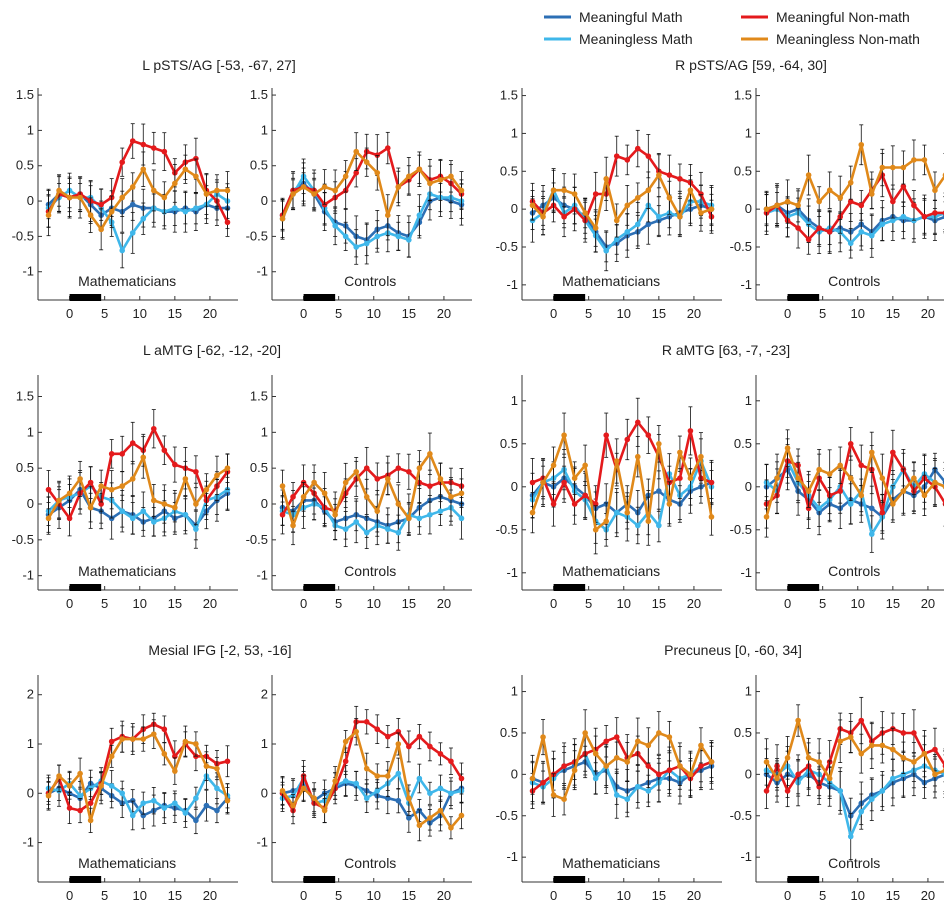 This screenshot has width=944, height=908. Describe the element at coordinates (636, 39) in the screenshot. I see `legend-label-1: Meaningless Math` at that location.